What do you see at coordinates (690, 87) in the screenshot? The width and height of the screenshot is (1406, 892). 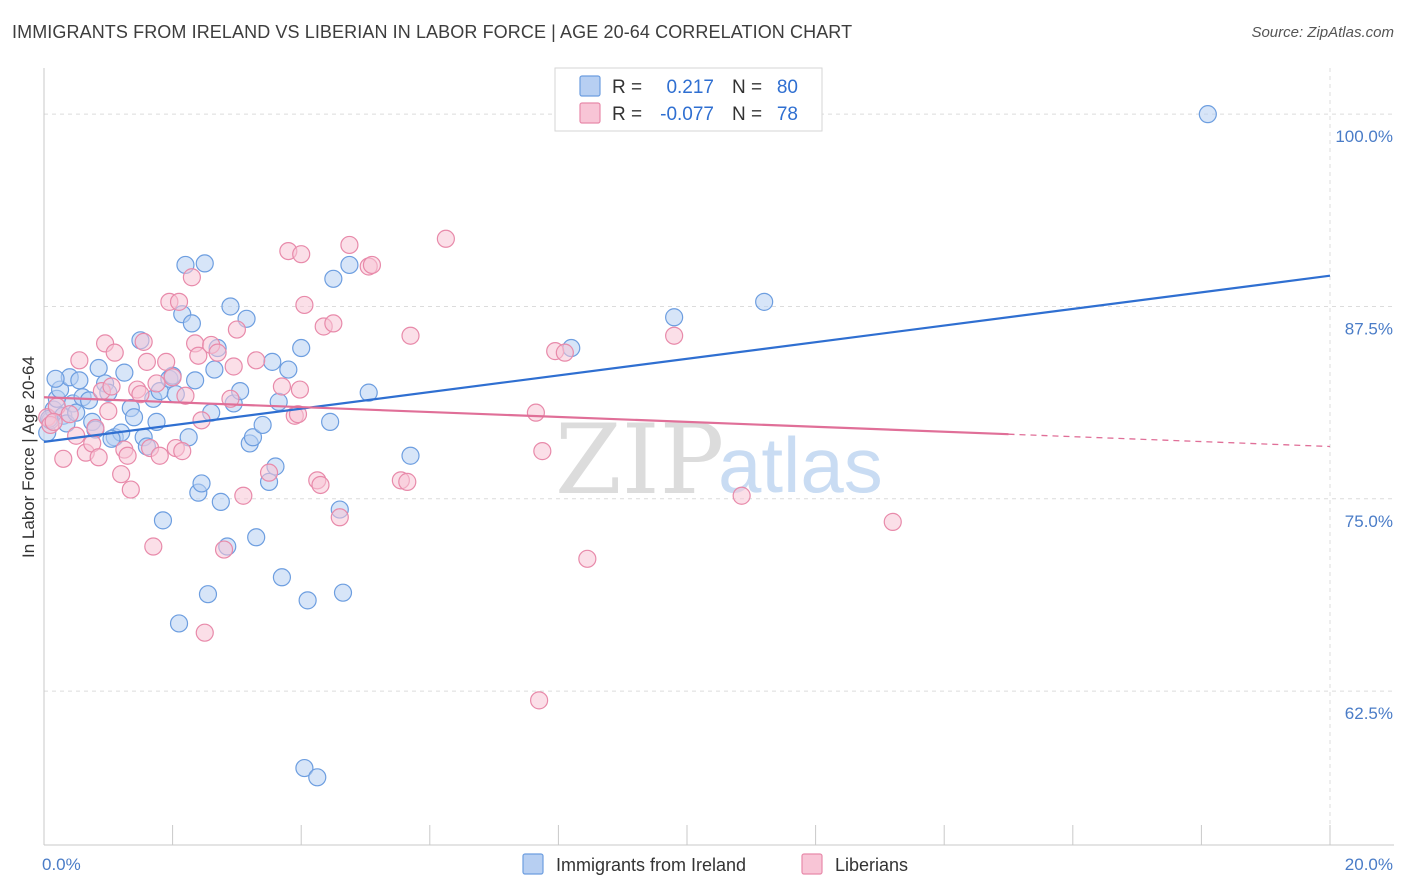 I see `legend-r-value-ireland: 0.217` at bounding box center [690, 87].